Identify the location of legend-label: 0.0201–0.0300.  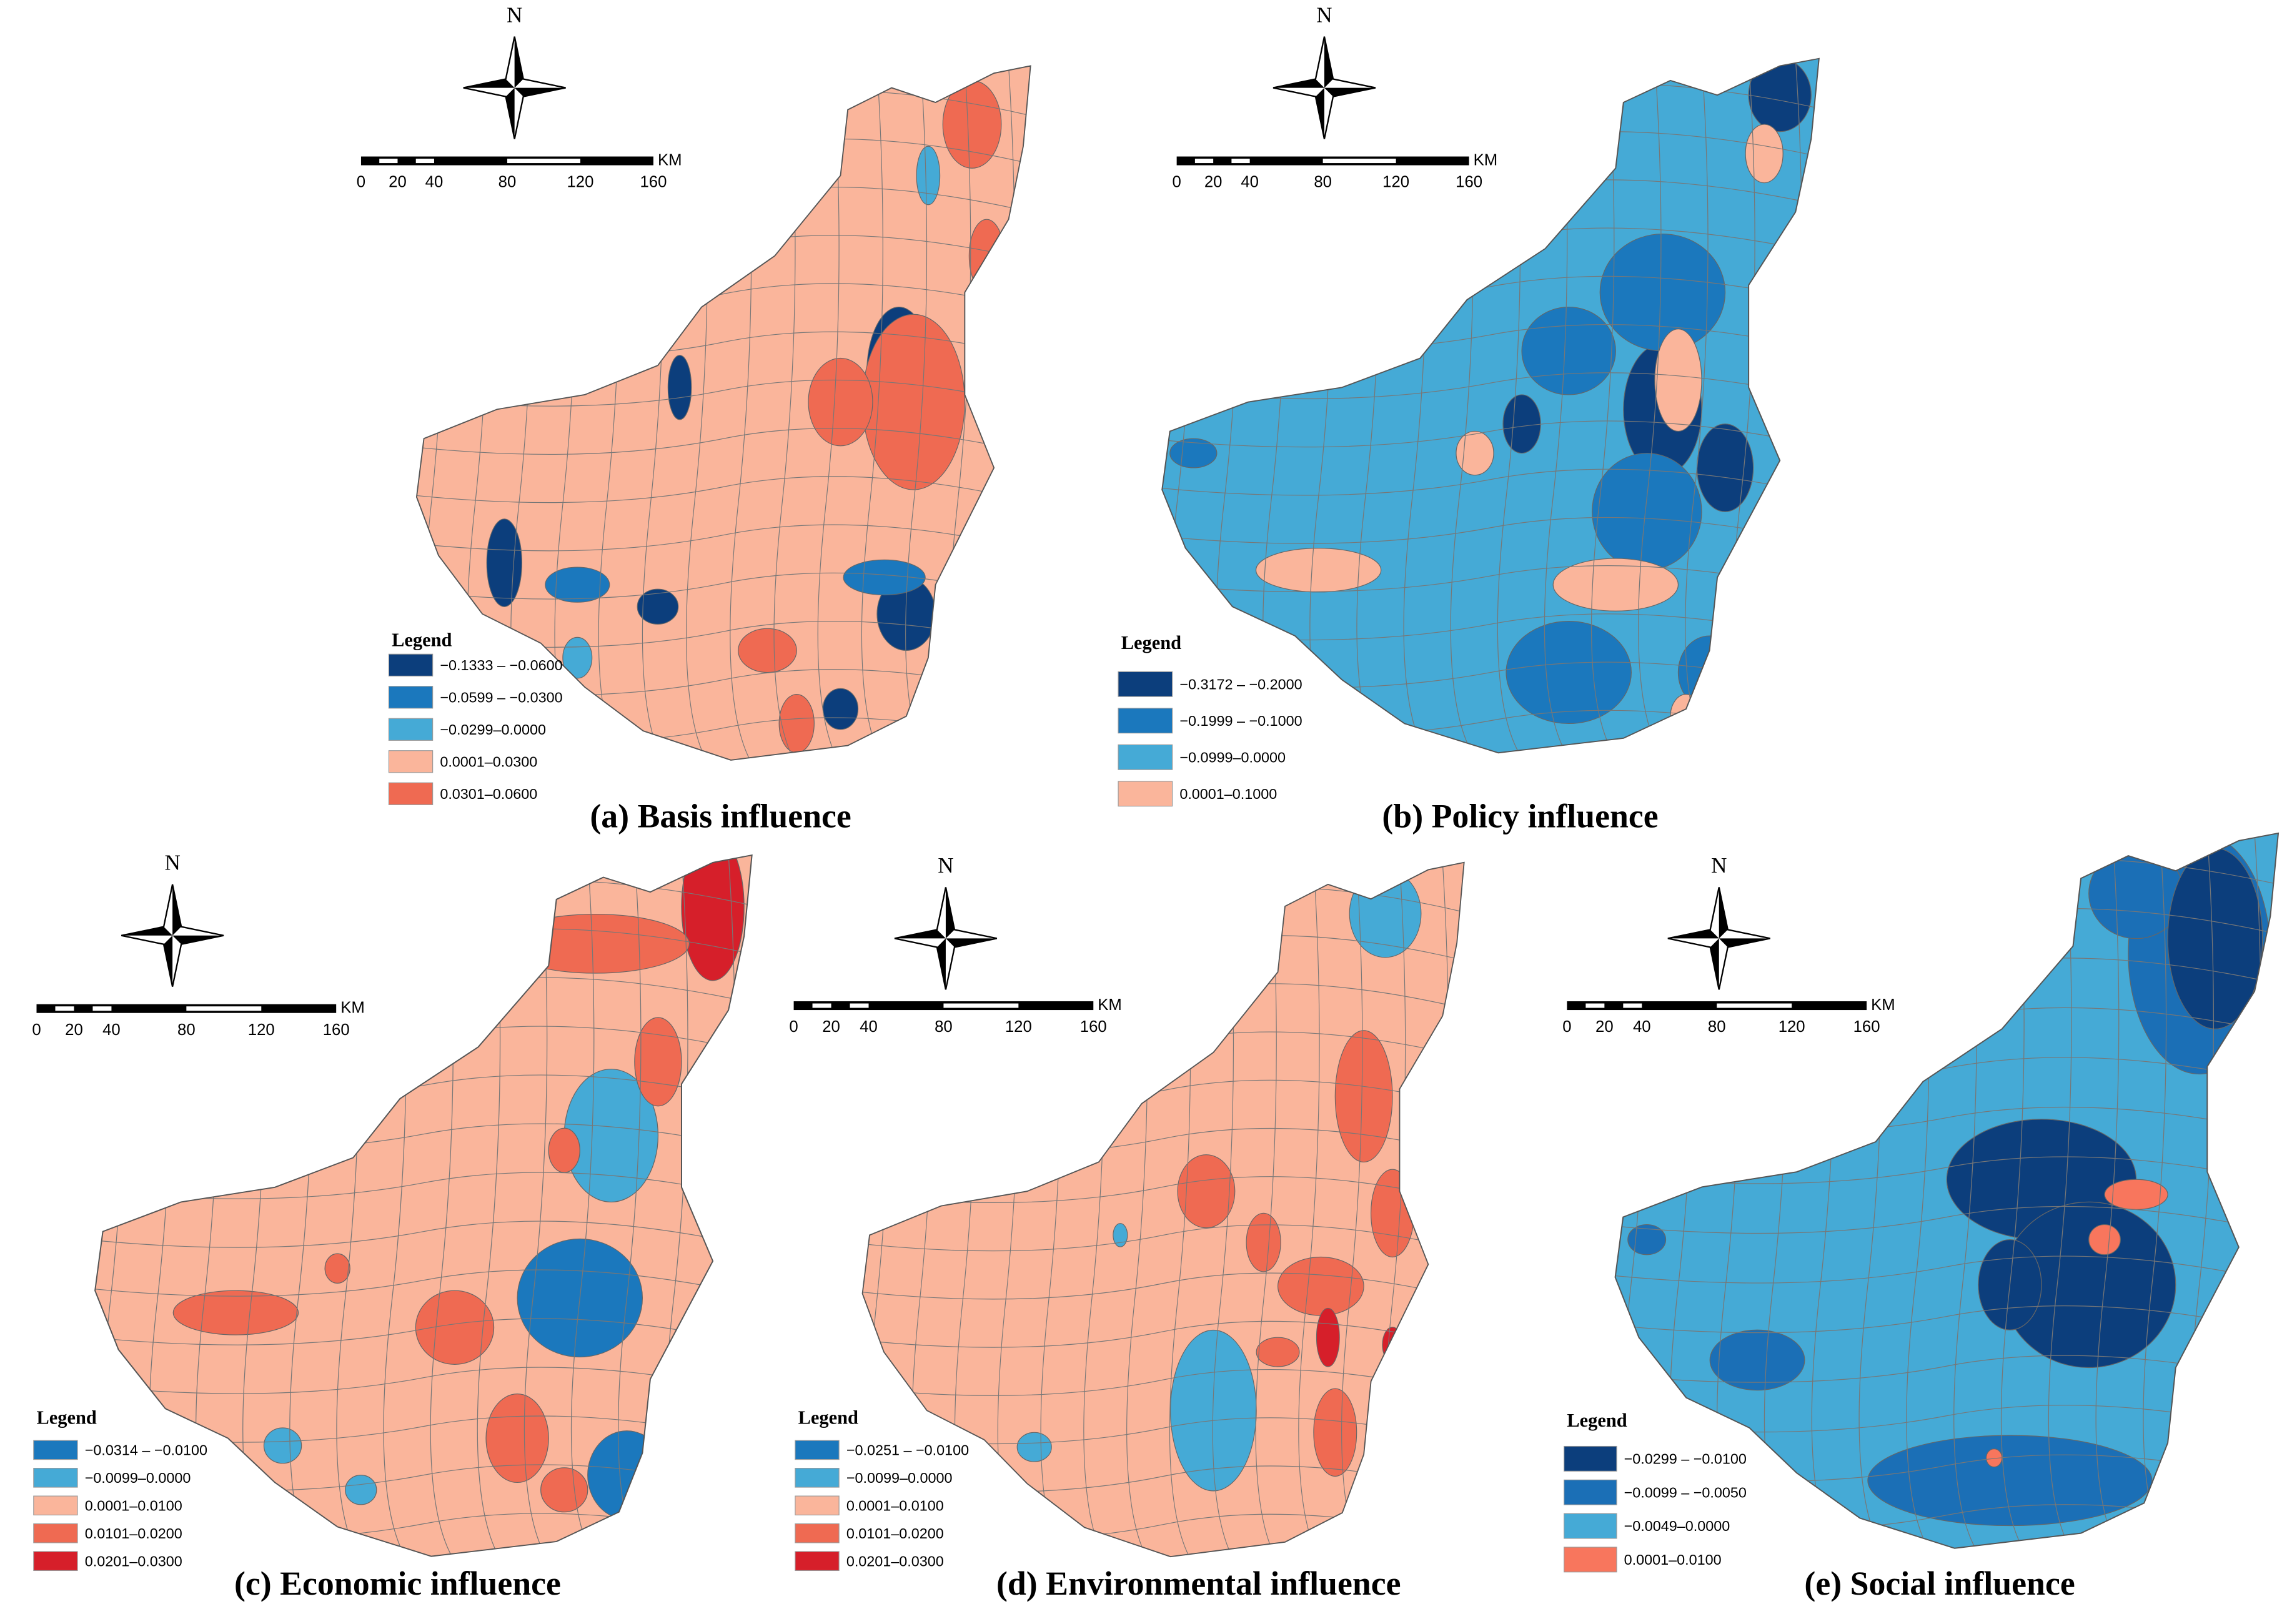
(133, 1561).